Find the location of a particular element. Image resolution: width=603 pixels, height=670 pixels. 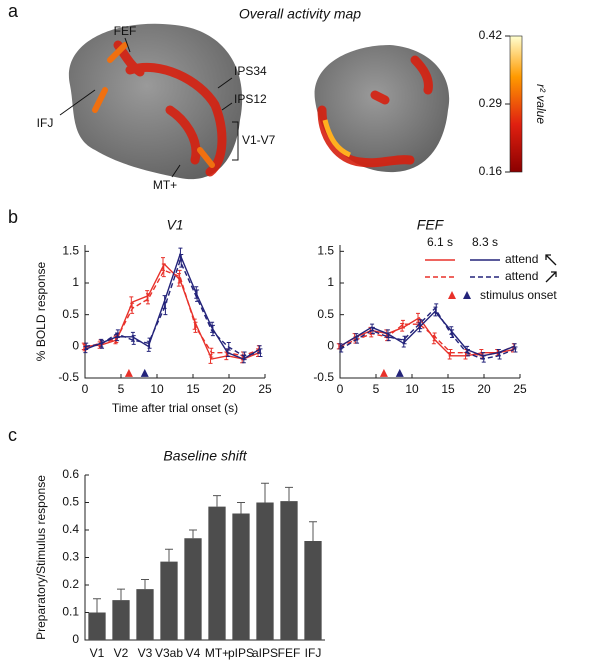

x-tick-label: IFJ is located at coordinates (313, 653).